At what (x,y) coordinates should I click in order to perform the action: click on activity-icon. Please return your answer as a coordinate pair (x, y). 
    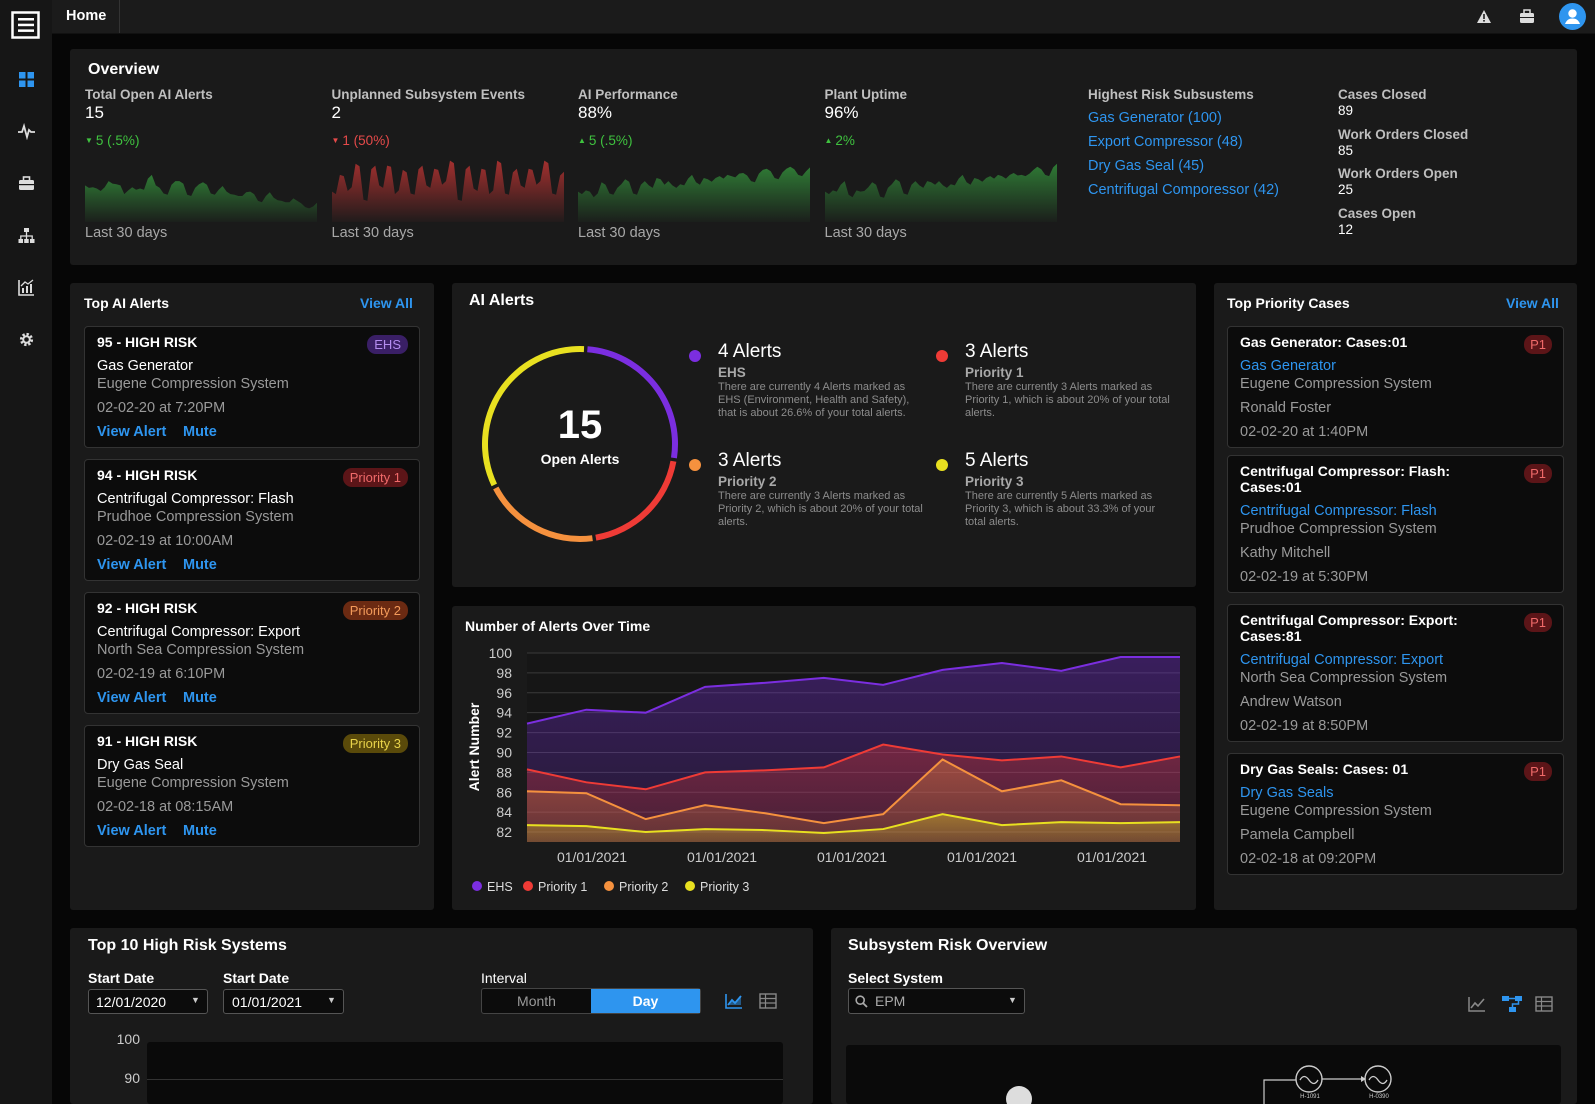
    Looking at the image, I should click on (26, 131).